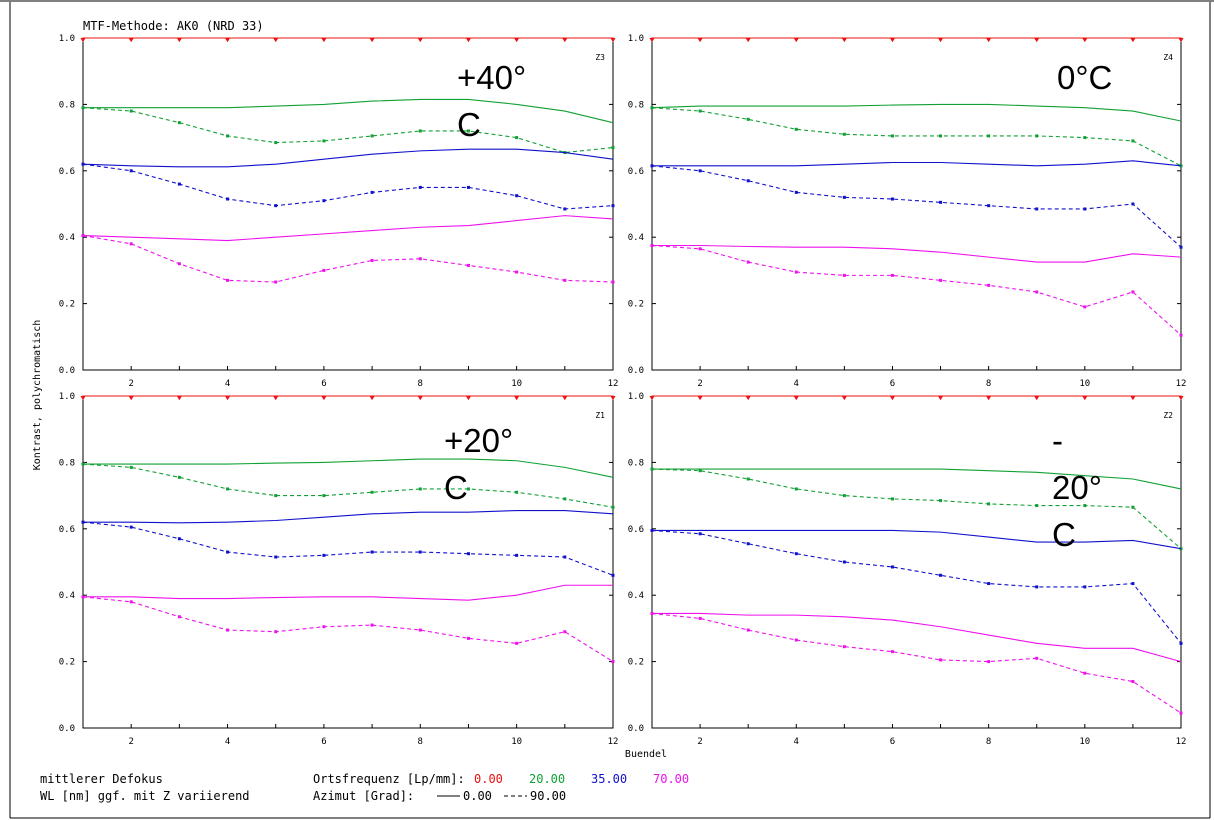 Image resolution: width=1214 pixels, height=820 pixels. I want to click on y-tick-label: 0.6, so click(636, 172).